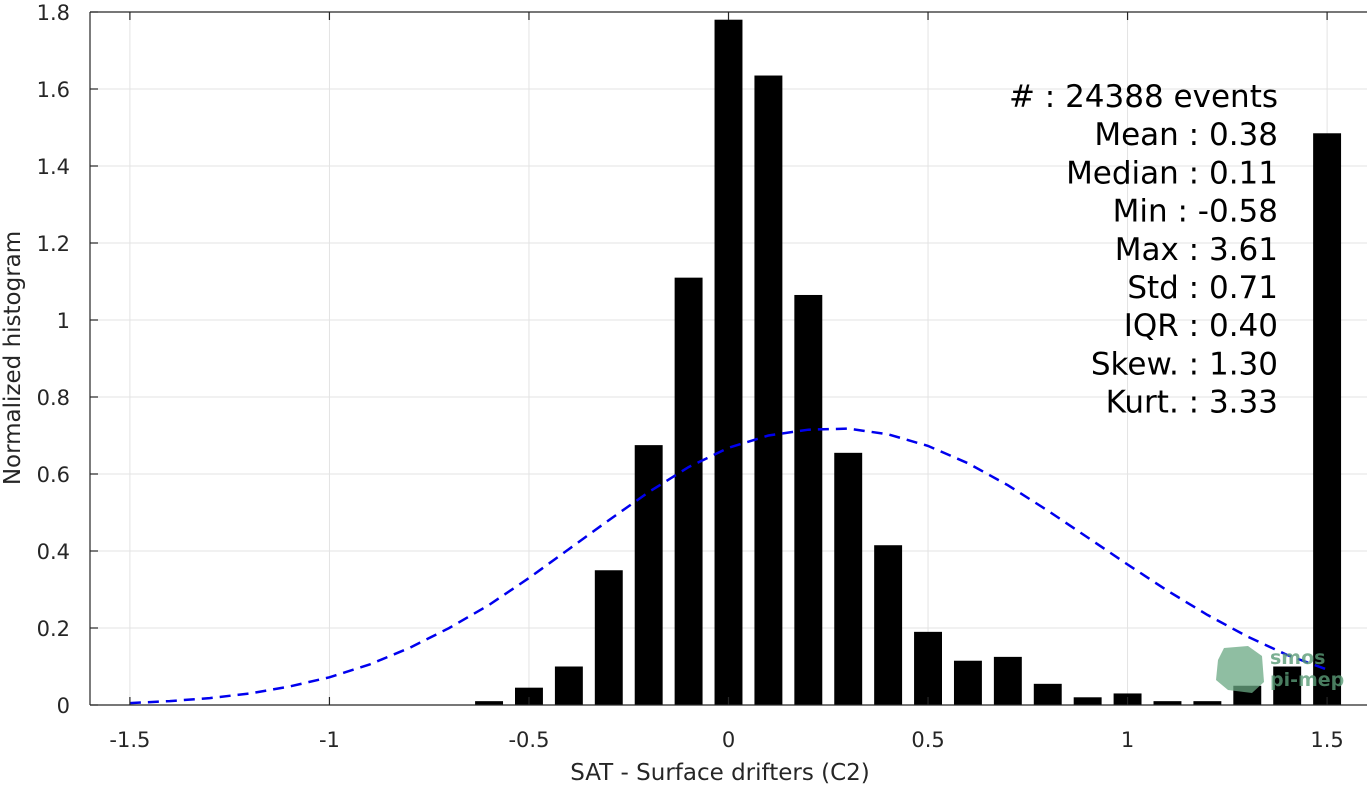 This screenshot has height=785, width=1367. What do you see at coordinates (720, 772) in the screenshot?
I see `x-axis-title: SAT - Surface drifters (C2)` at bounding box center [720, 772].